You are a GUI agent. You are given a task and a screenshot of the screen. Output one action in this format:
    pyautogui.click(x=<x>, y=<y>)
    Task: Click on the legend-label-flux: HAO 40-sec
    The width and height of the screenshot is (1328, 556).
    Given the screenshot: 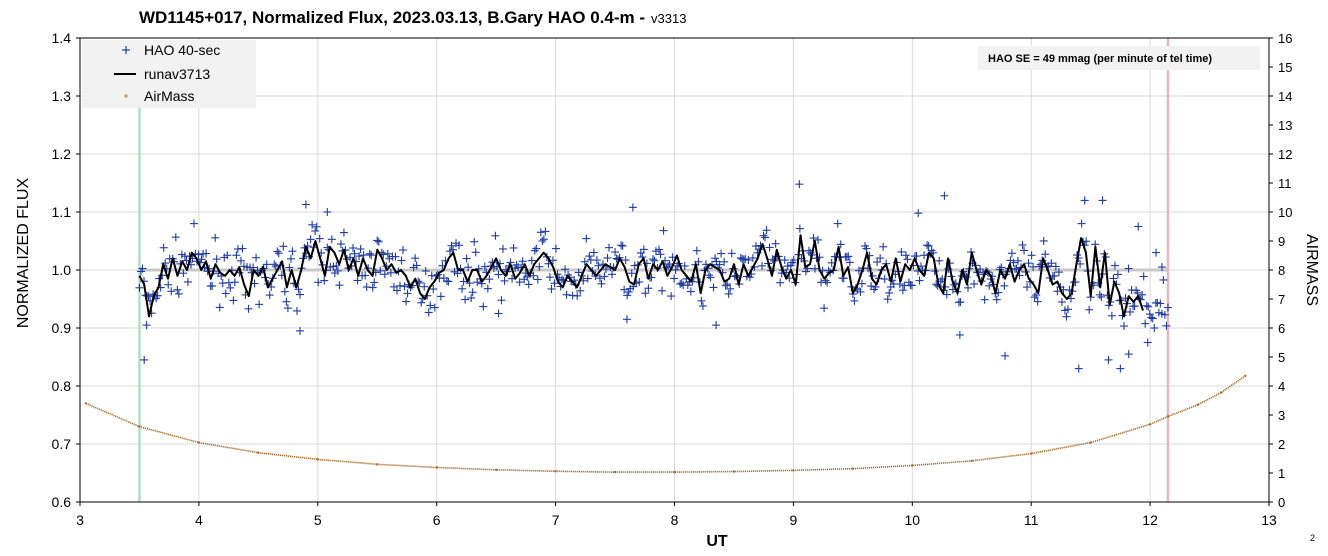 What is the action you would take?
    pyautogui.click(x=182, y=50)
    